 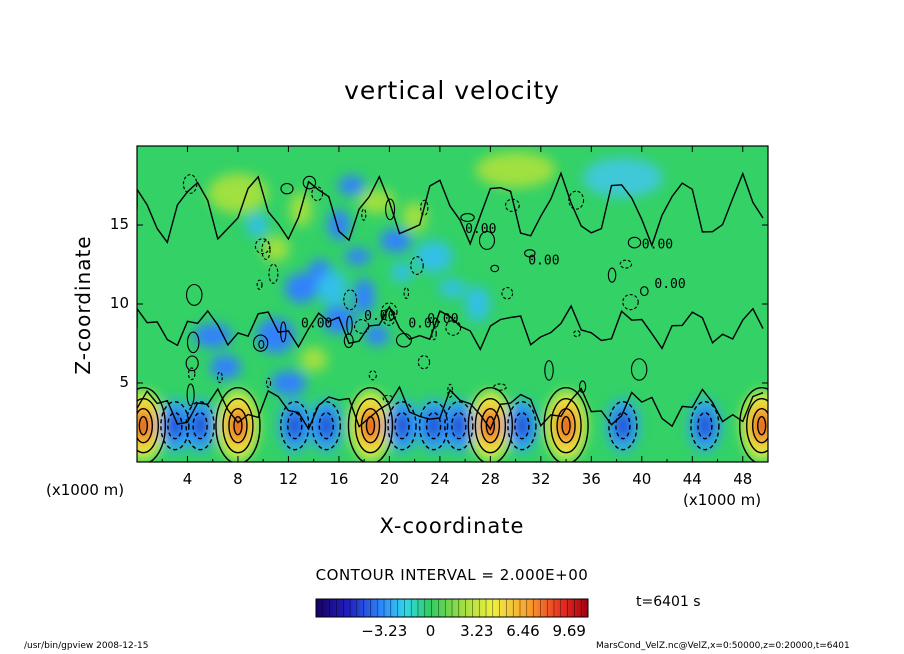 What do you see at coordinates (668, 602) in the screenshot?
I see `time-label: t=6401 s` at bounding box center [668, 602].